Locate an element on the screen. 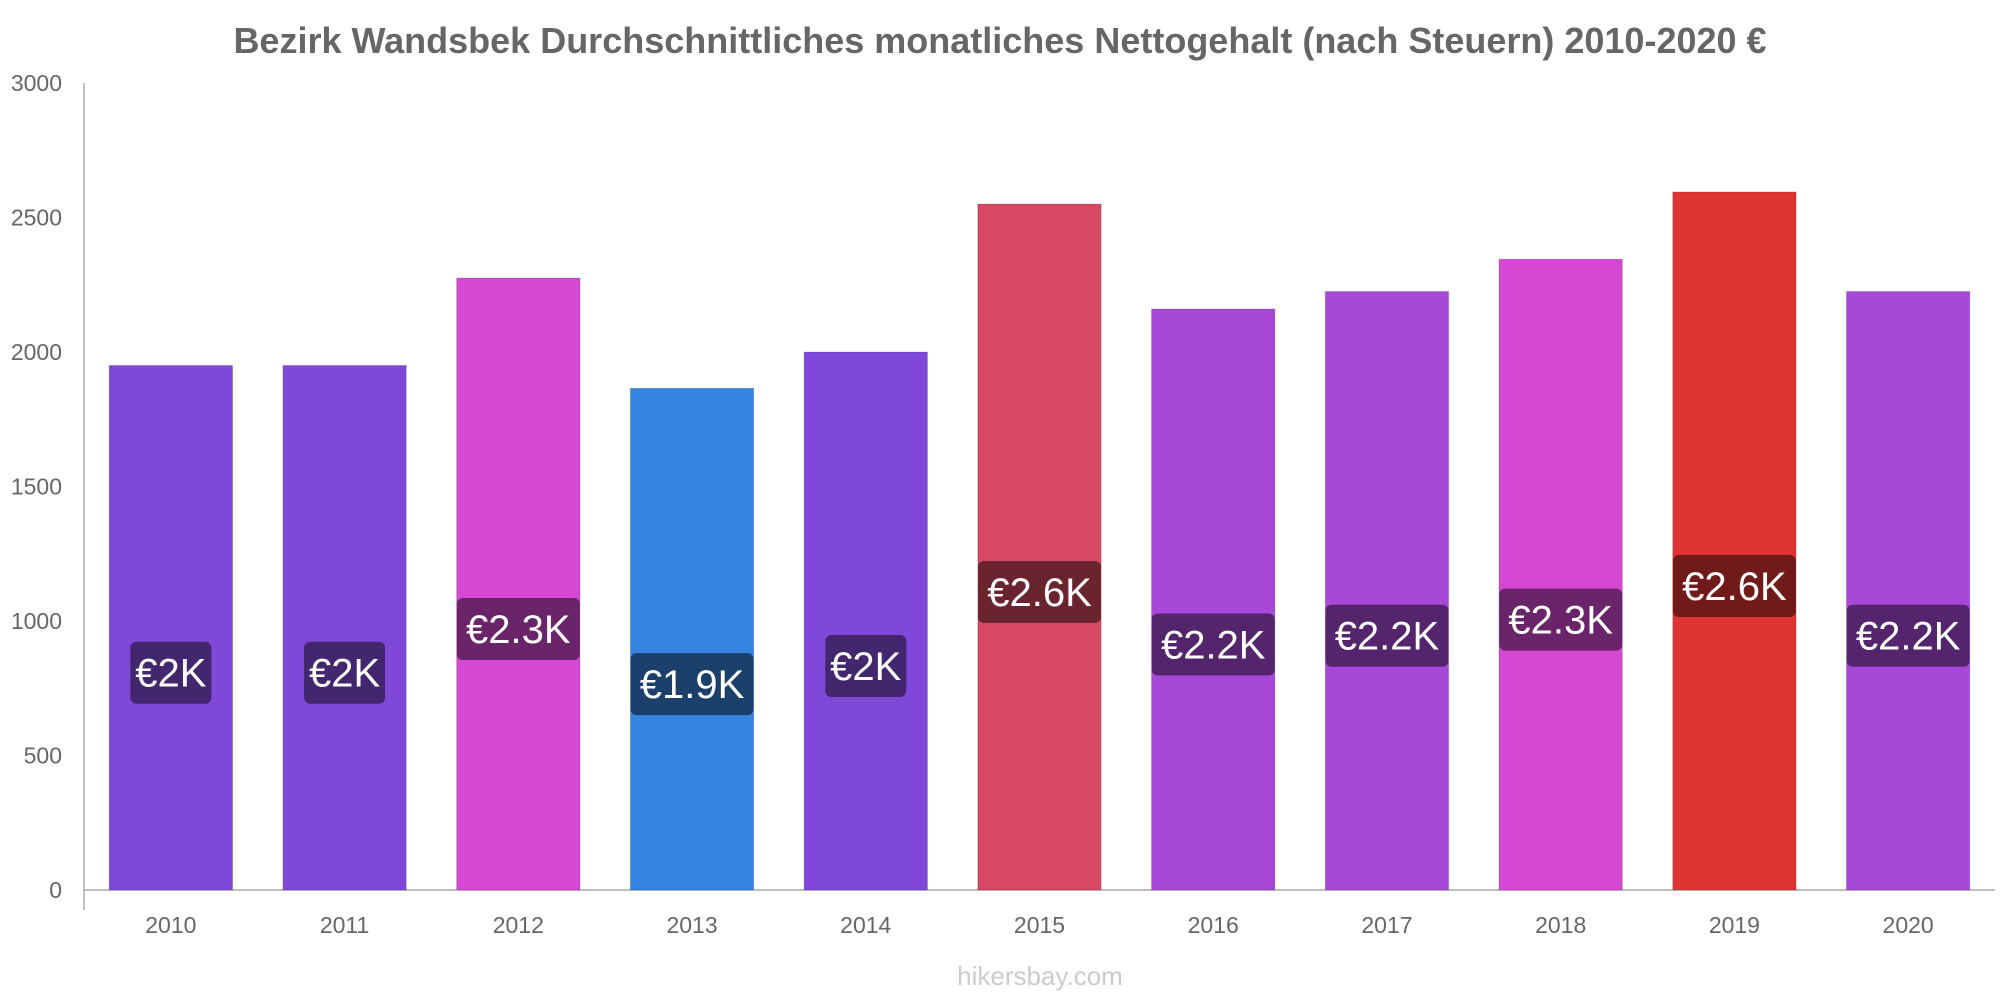 Image resolution: width=2000 pixels, height=1000 pixels. x-tick-label: 2011 is located at coordinates (344, 925).